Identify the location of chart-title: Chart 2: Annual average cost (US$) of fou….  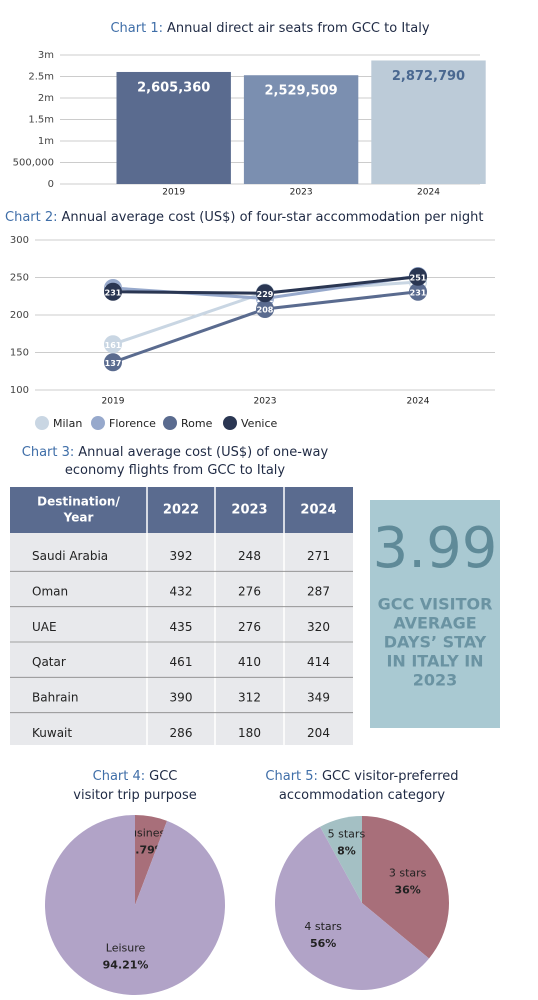
(244, 217).